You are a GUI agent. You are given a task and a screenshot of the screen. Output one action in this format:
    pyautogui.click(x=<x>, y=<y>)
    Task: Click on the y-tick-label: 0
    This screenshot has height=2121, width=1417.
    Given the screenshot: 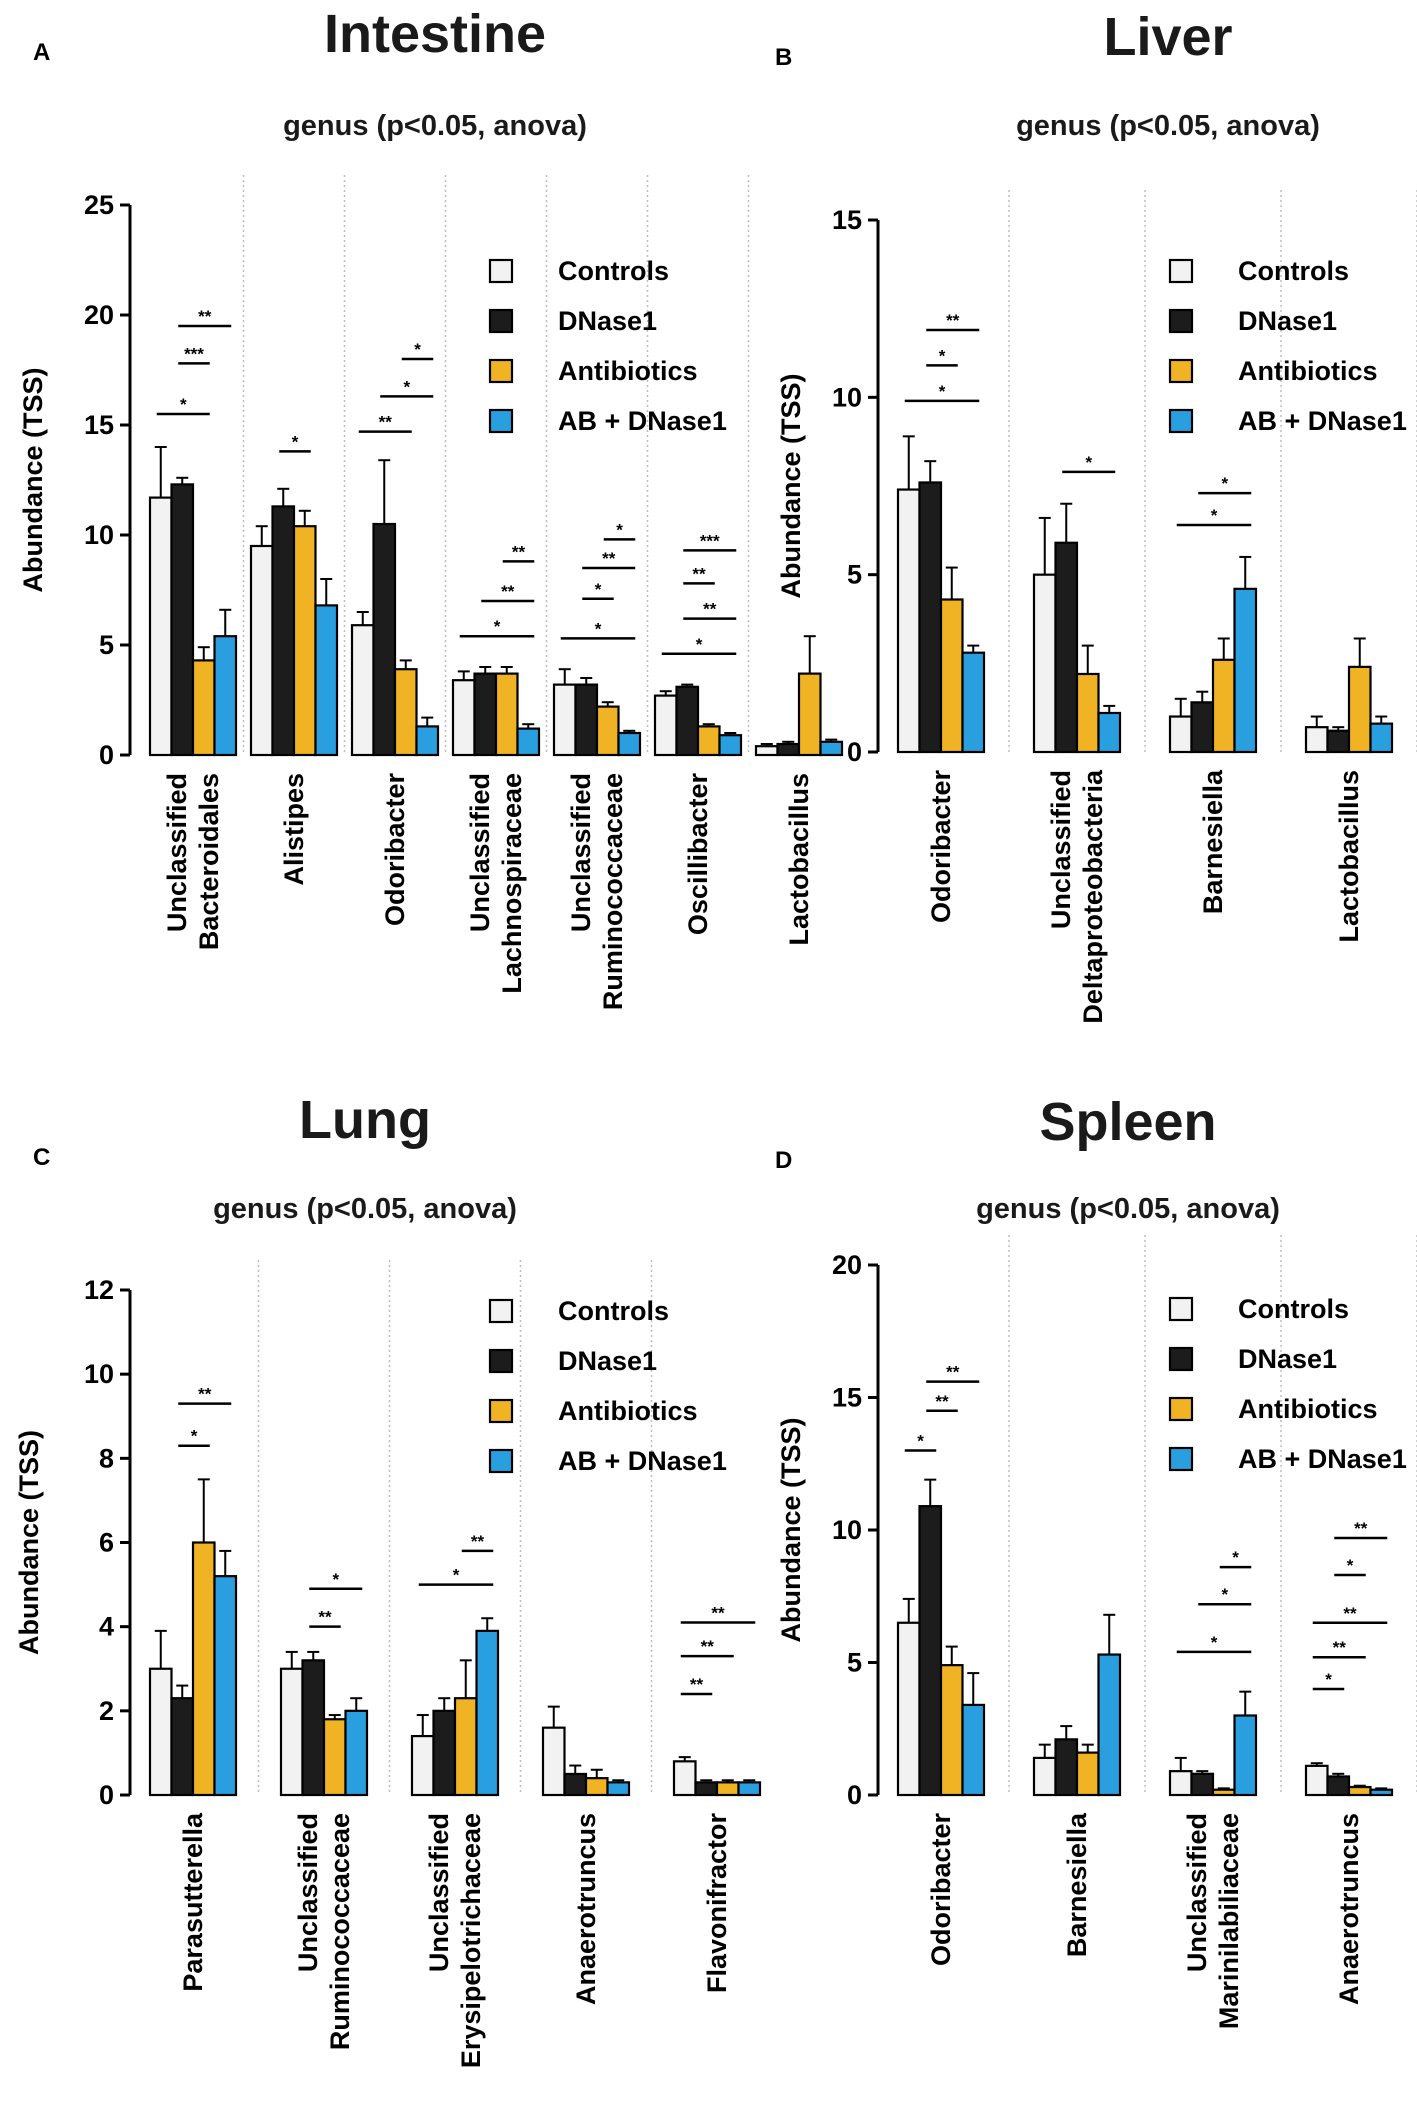 What is the action you would take?
    pyautogui.click(x=106, y=755)
    